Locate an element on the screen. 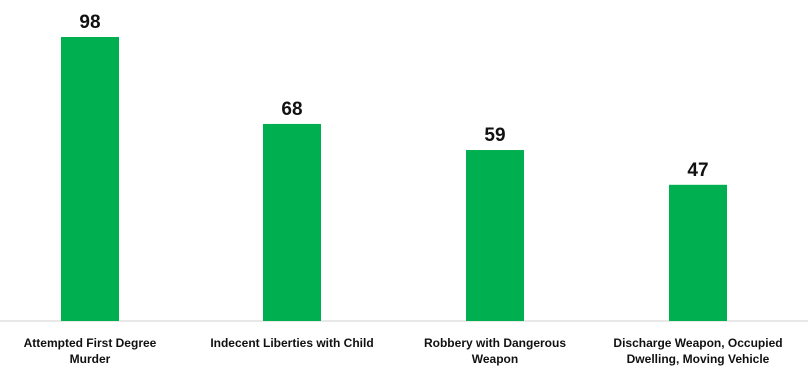 This screenshot has height=372, width=808. category-label: Attempted First Degree is located at coordinates (90, 343).